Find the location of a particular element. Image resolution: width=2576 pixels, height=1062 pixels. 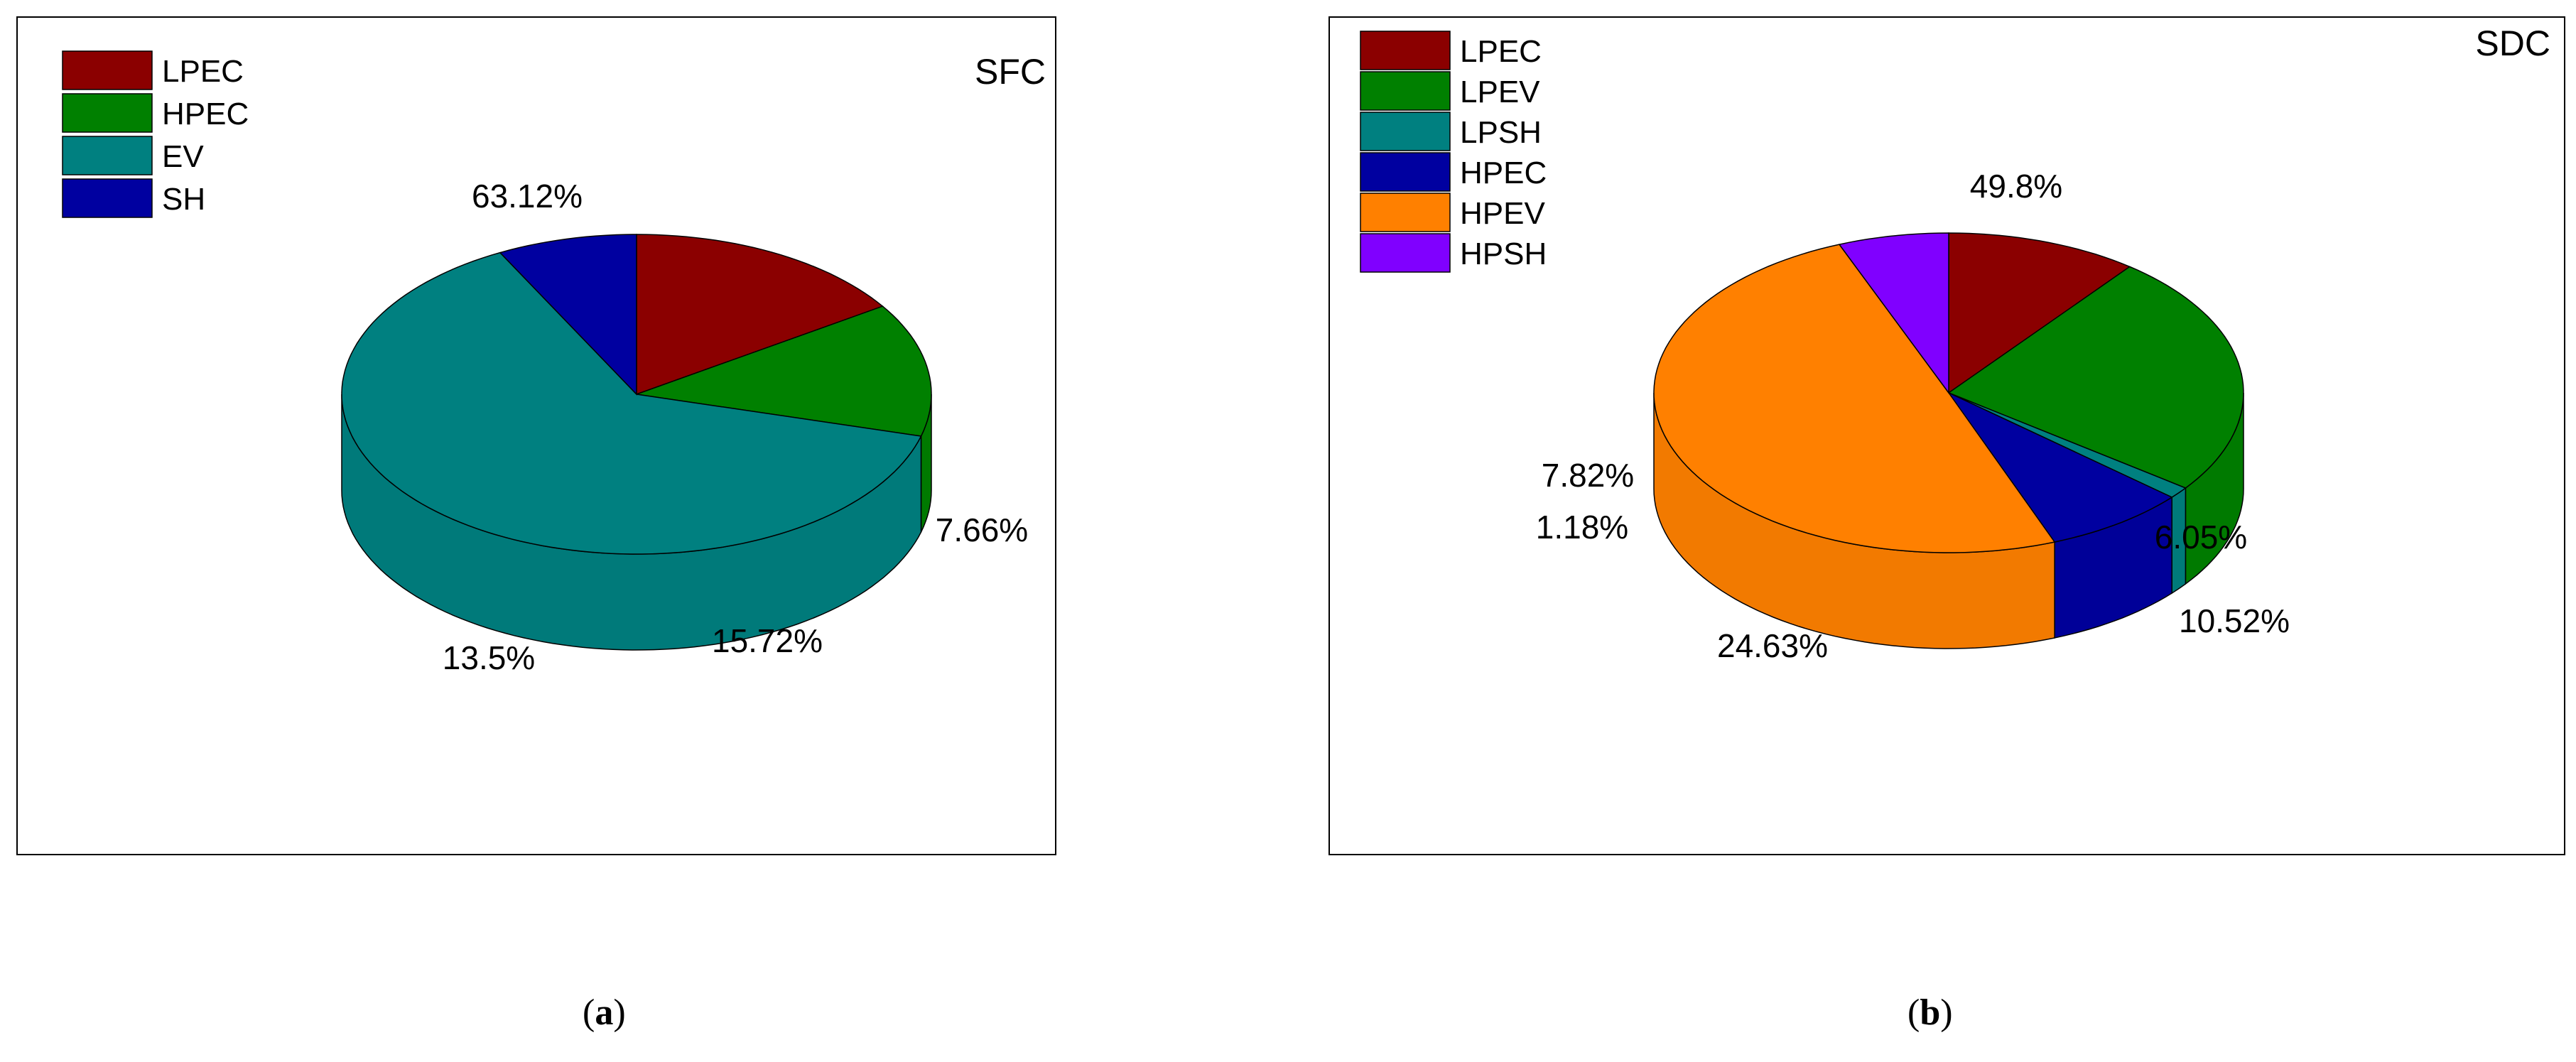

pie-slice-lpev is located at coordinates (2095, 377).